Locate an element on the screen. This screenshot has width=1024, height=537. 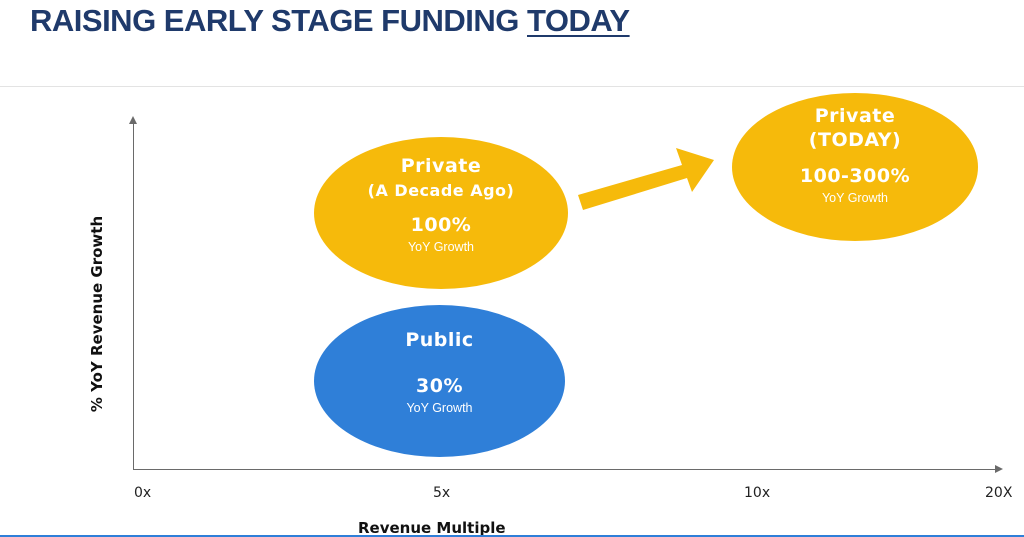
public-caption: YoY Growth is located at coordinates (439, 408).